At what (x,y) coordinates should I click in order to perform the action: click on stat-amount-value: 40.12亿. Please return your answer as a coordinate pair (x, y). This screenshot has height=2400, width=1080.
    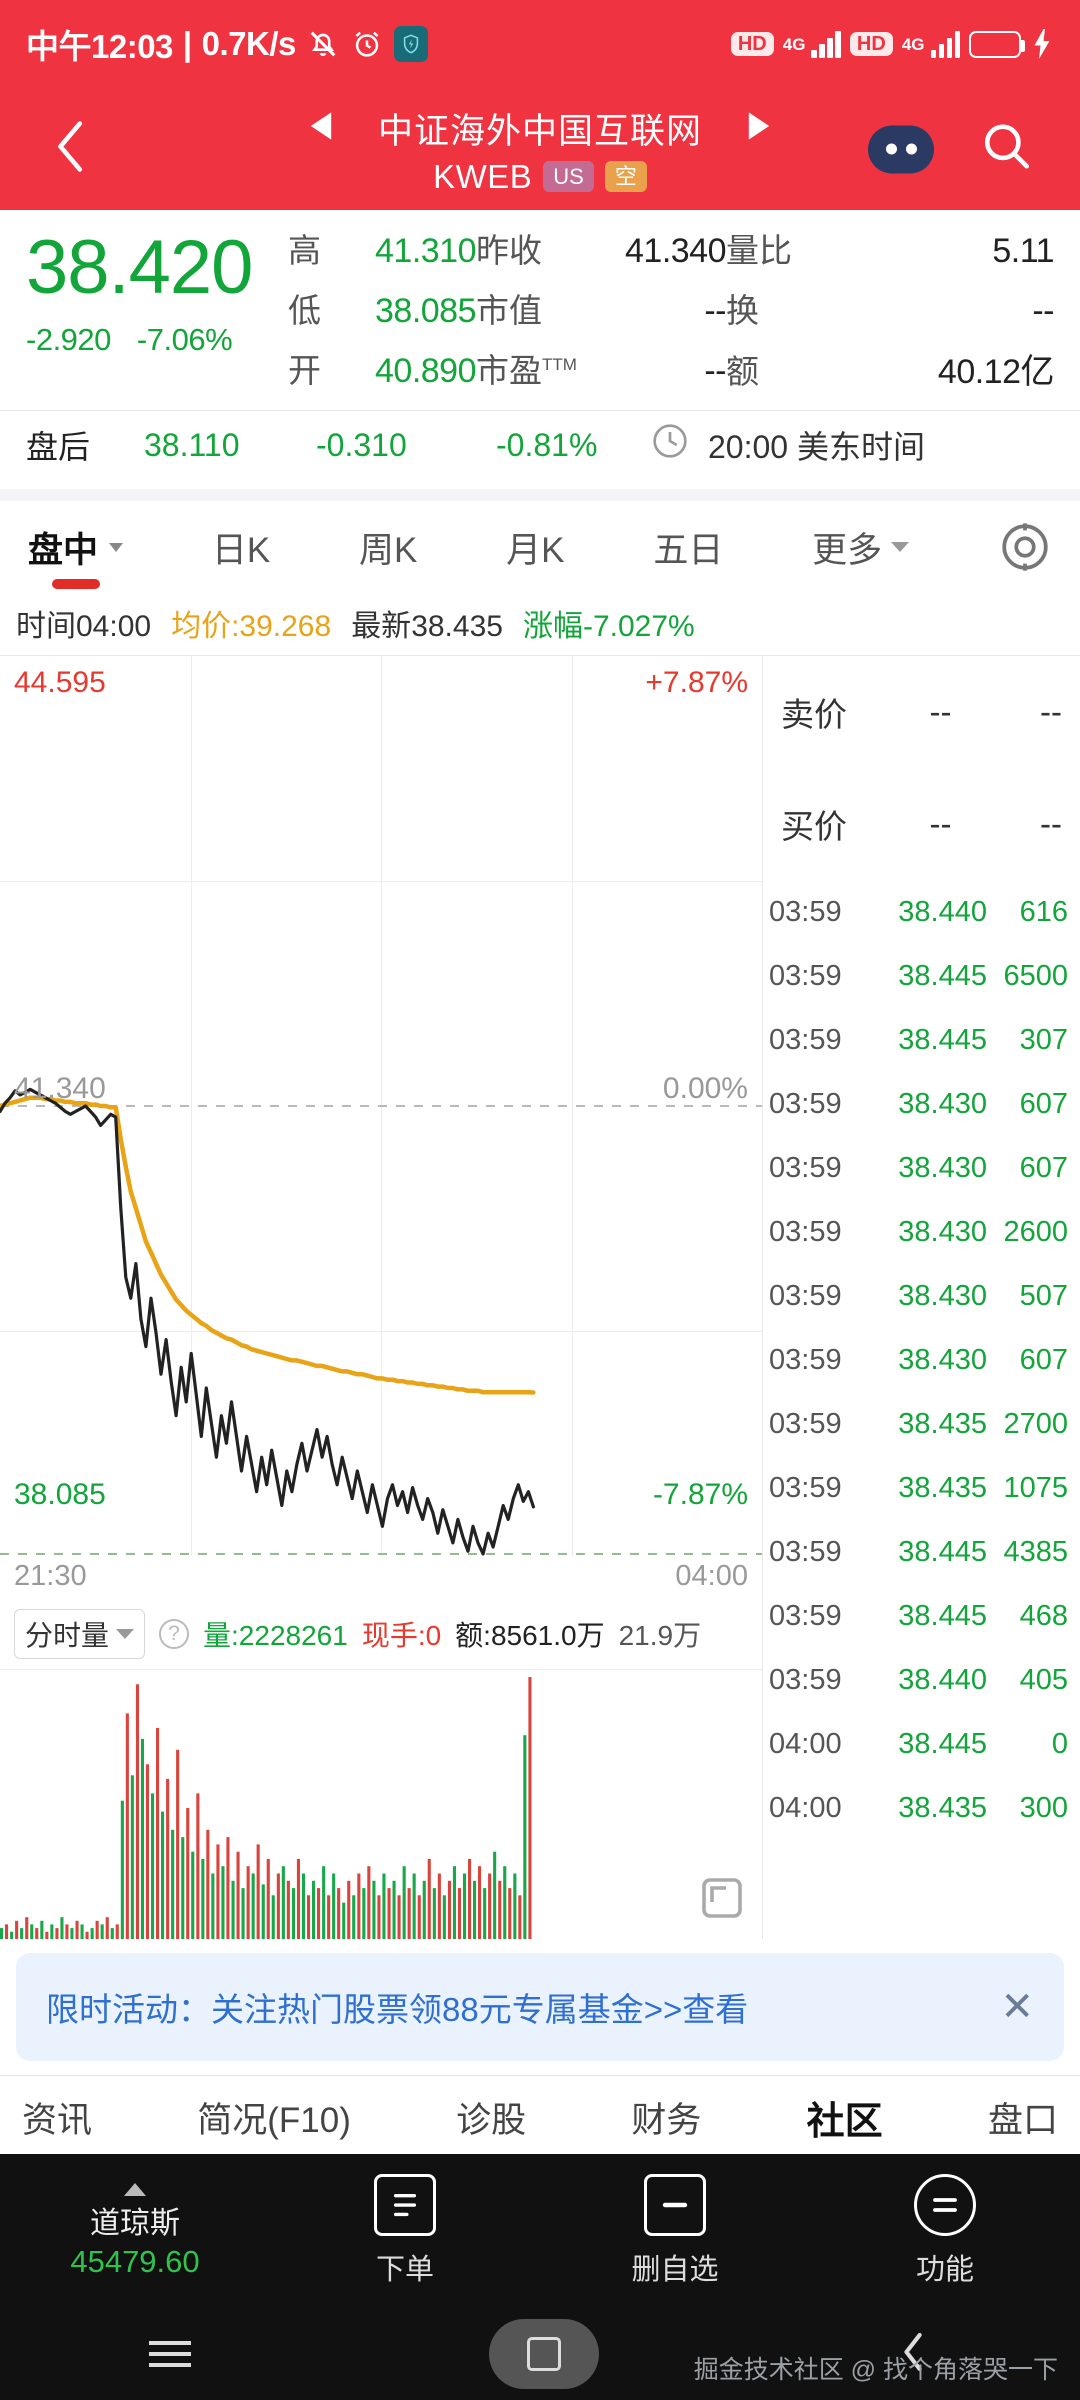
    Looking at the image, I should click on (996, 372).